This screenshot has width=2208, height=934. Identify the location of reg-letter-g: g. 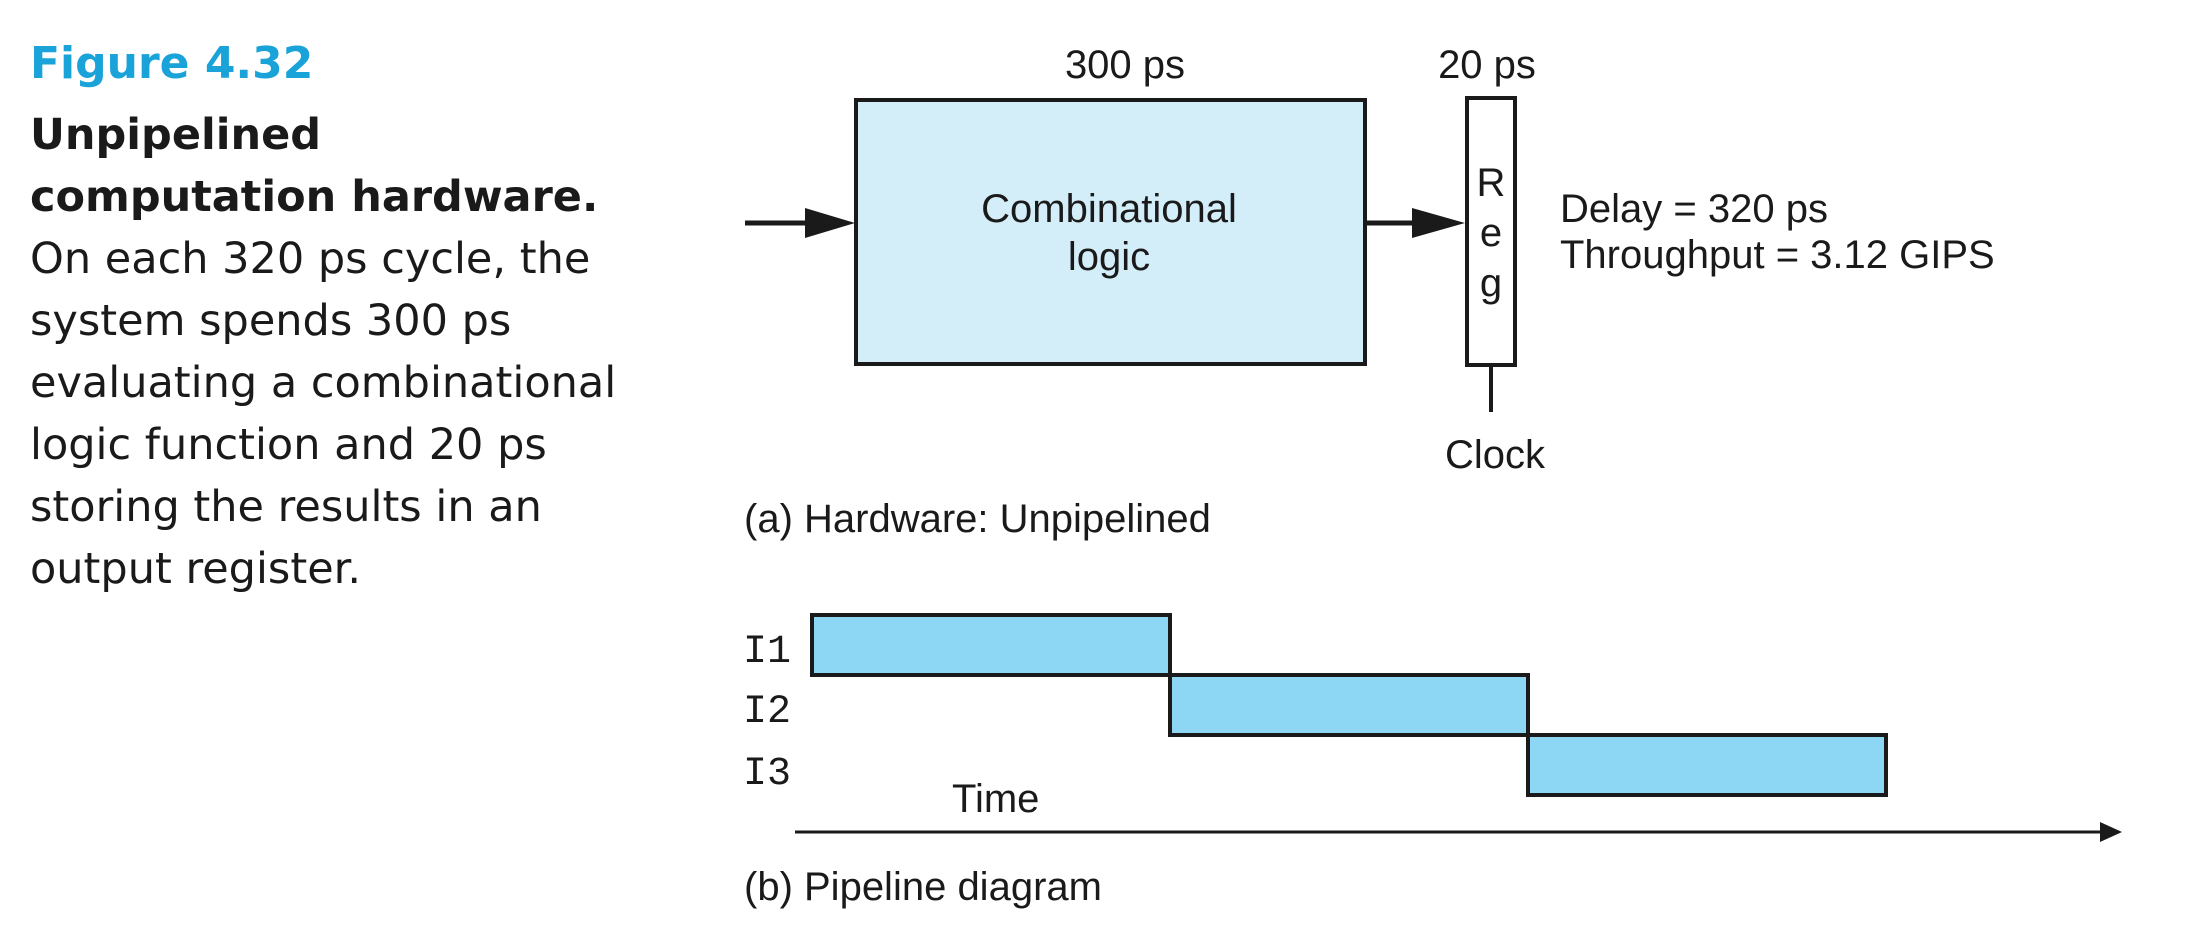
(1491, 283).